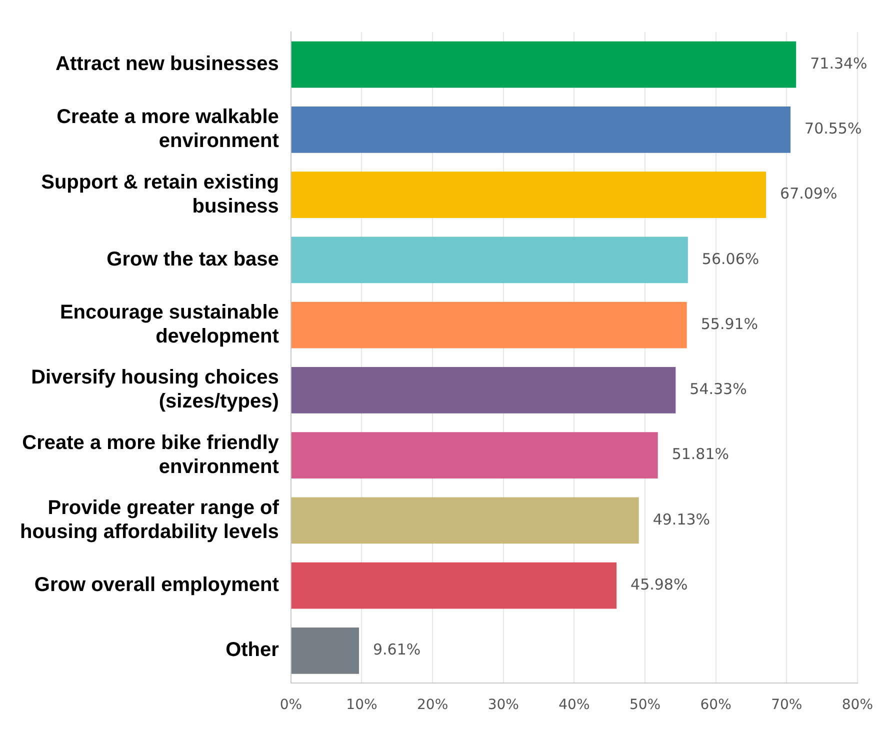 This screenshot has height=736, width=895. What do you see at coordinates (716, 705) in the screenshot?
I see `x-tick-label: 60%` at bounding box center [716, 705].